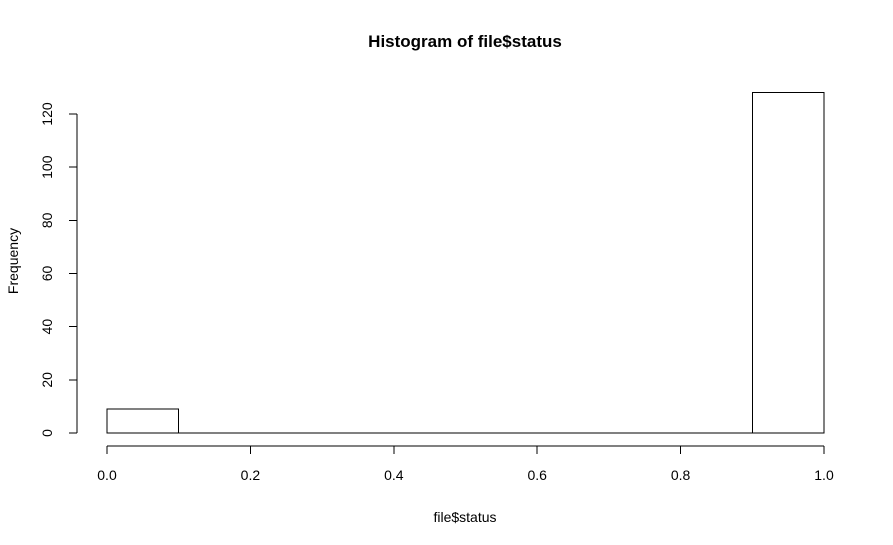 The height and width of the screenshot is (545, 893). What do you see at coordinates (47, 167) in the screenshot?
I see `y-tick-label-5: 100` at bounding box center [47, 167].